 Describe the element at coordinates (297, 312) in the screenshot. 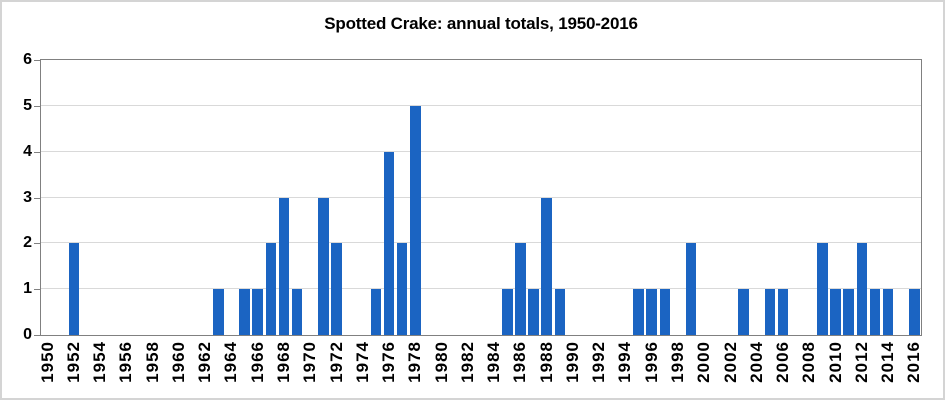

I see `bar-1969` at that location.